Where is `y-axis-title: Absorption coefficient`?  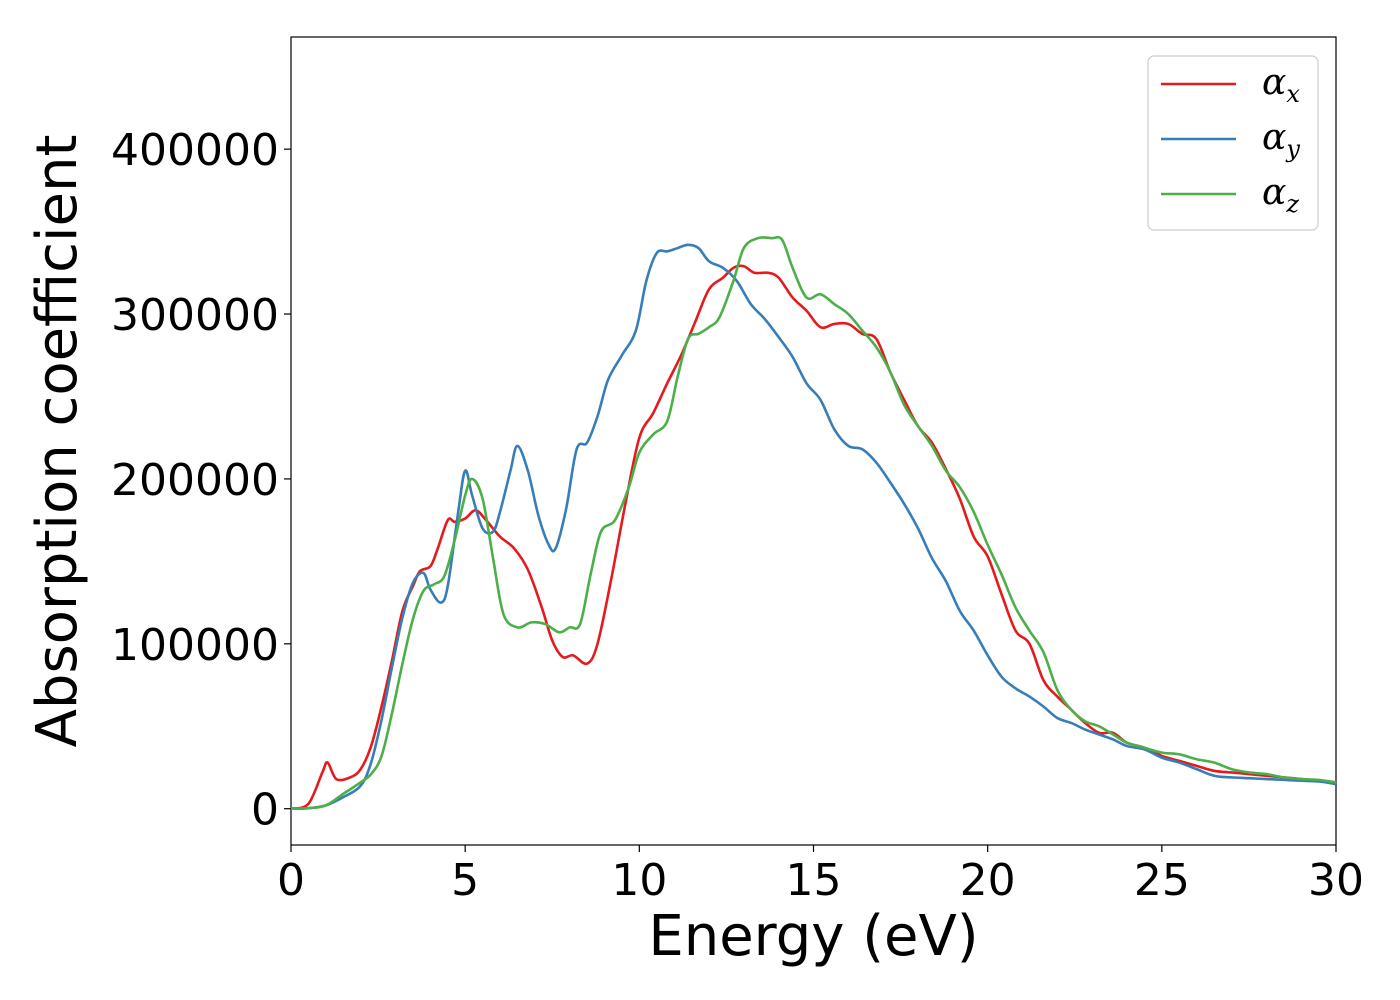 y-axis-title: Absorption coefficient is located at coordinates (57, 441).